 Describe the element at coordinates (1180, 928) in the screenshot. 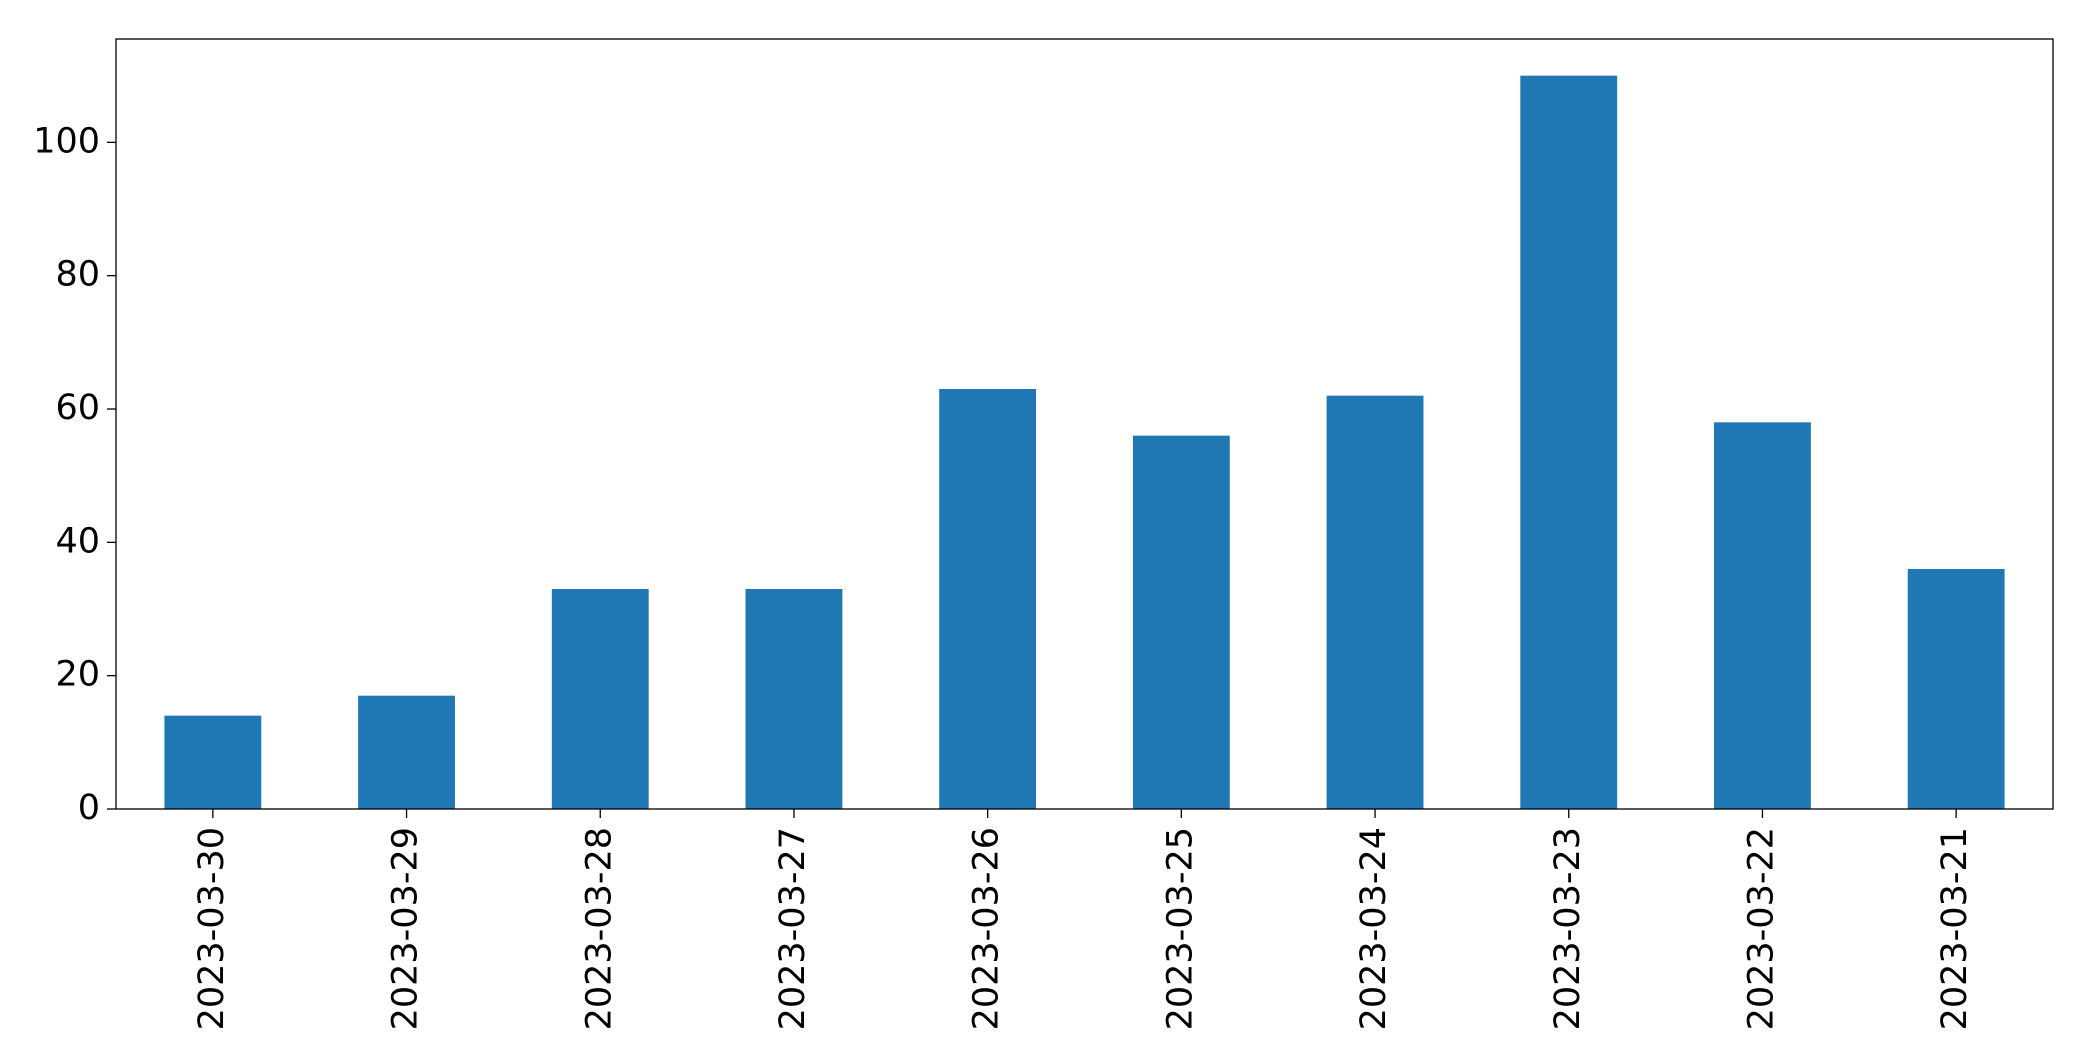

I see `x-tick-label: 2023-03-25` at that location.